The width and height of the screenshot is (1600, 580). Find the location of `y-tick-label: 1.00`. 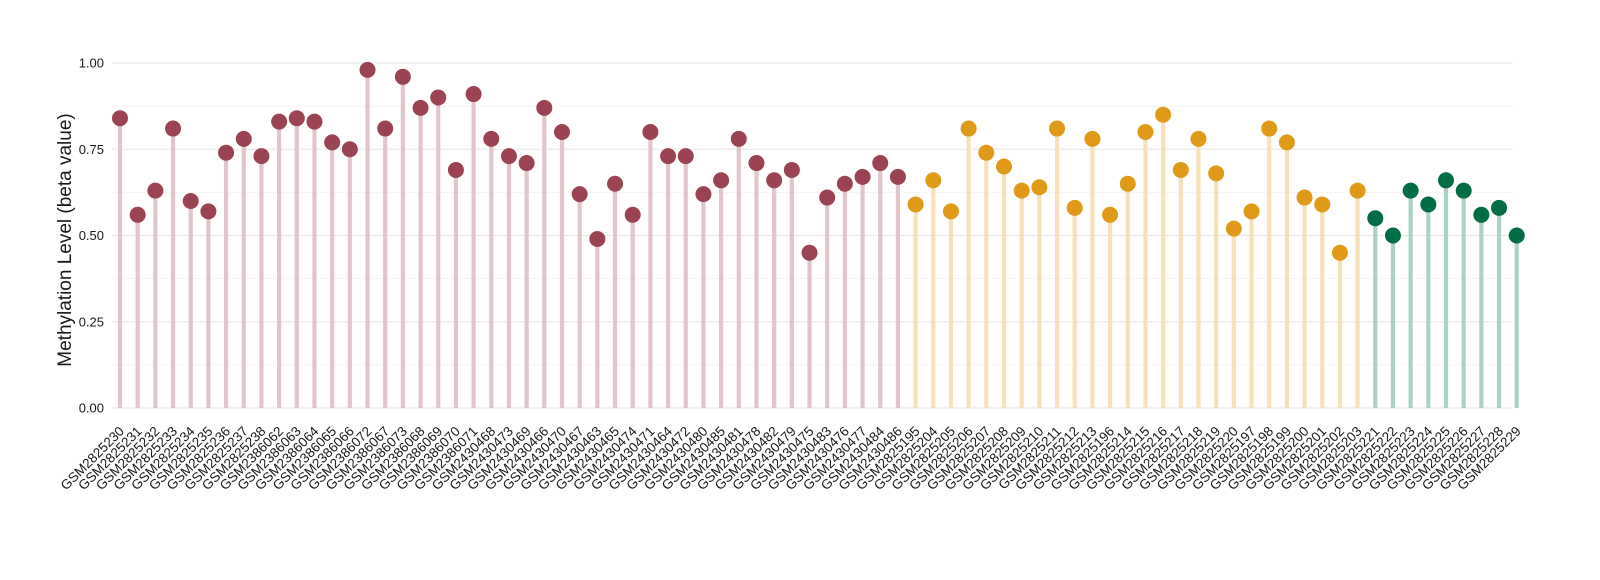

y-tick-label: 1.00 is located at coordinates (91, 63).